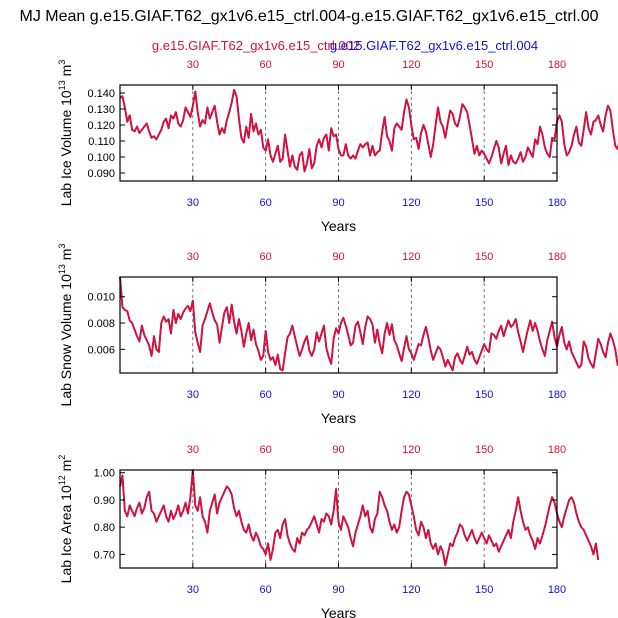  I want to click on case-label-left: g.e15.GIAF.T62_gx1v6.e15_ctrl.002, so click(256, 45).